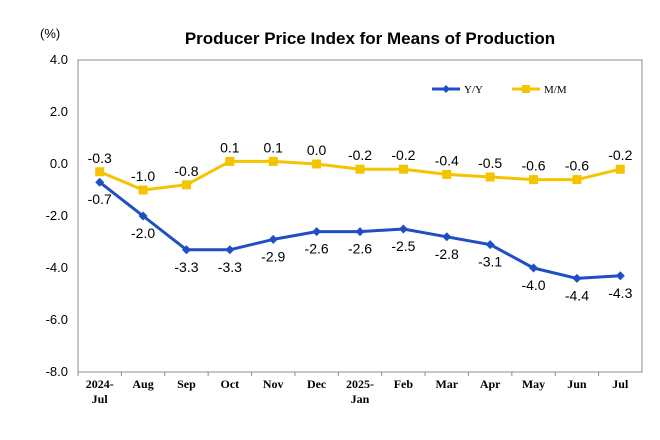 This screenshot has width=660, height=440. Describe the element at coordinates (50, 33) in the screenshot. I see `y-axis-unit-label: (%)` at that location.